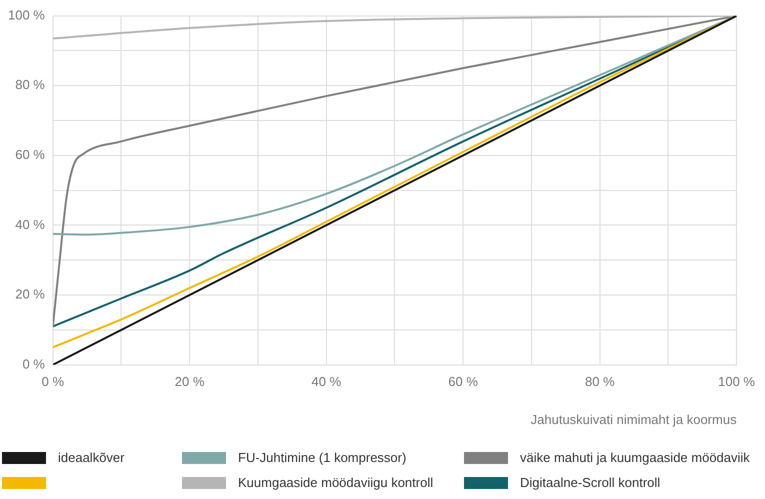 The height and width of the screenshot is (499, 765). What do you see at coordinates (30, 224) in the screenshot?
I see `y-tick-label: 40 %` at bounding box center [30, 224].